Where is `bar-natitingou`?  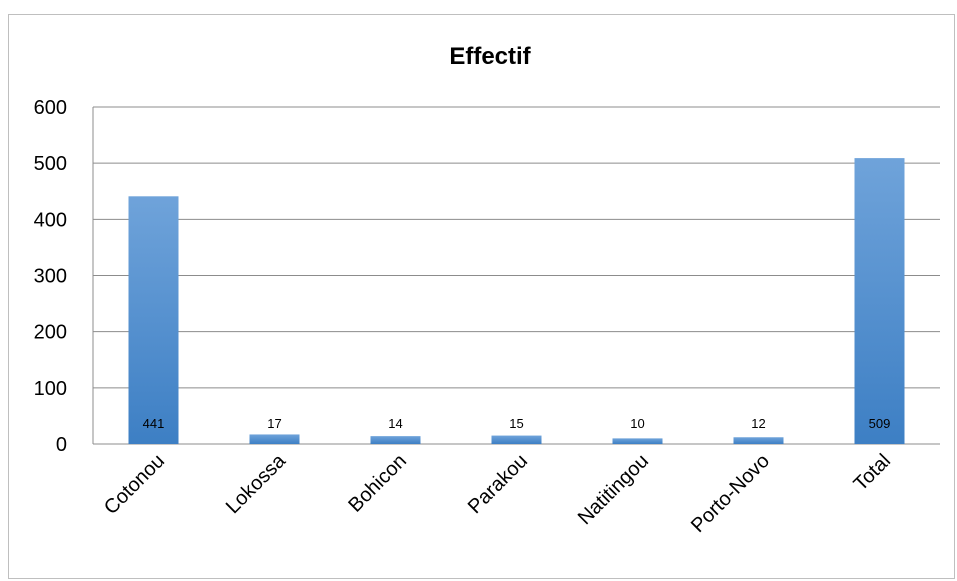
bar-natitingou is located at coordinates (637, 441).